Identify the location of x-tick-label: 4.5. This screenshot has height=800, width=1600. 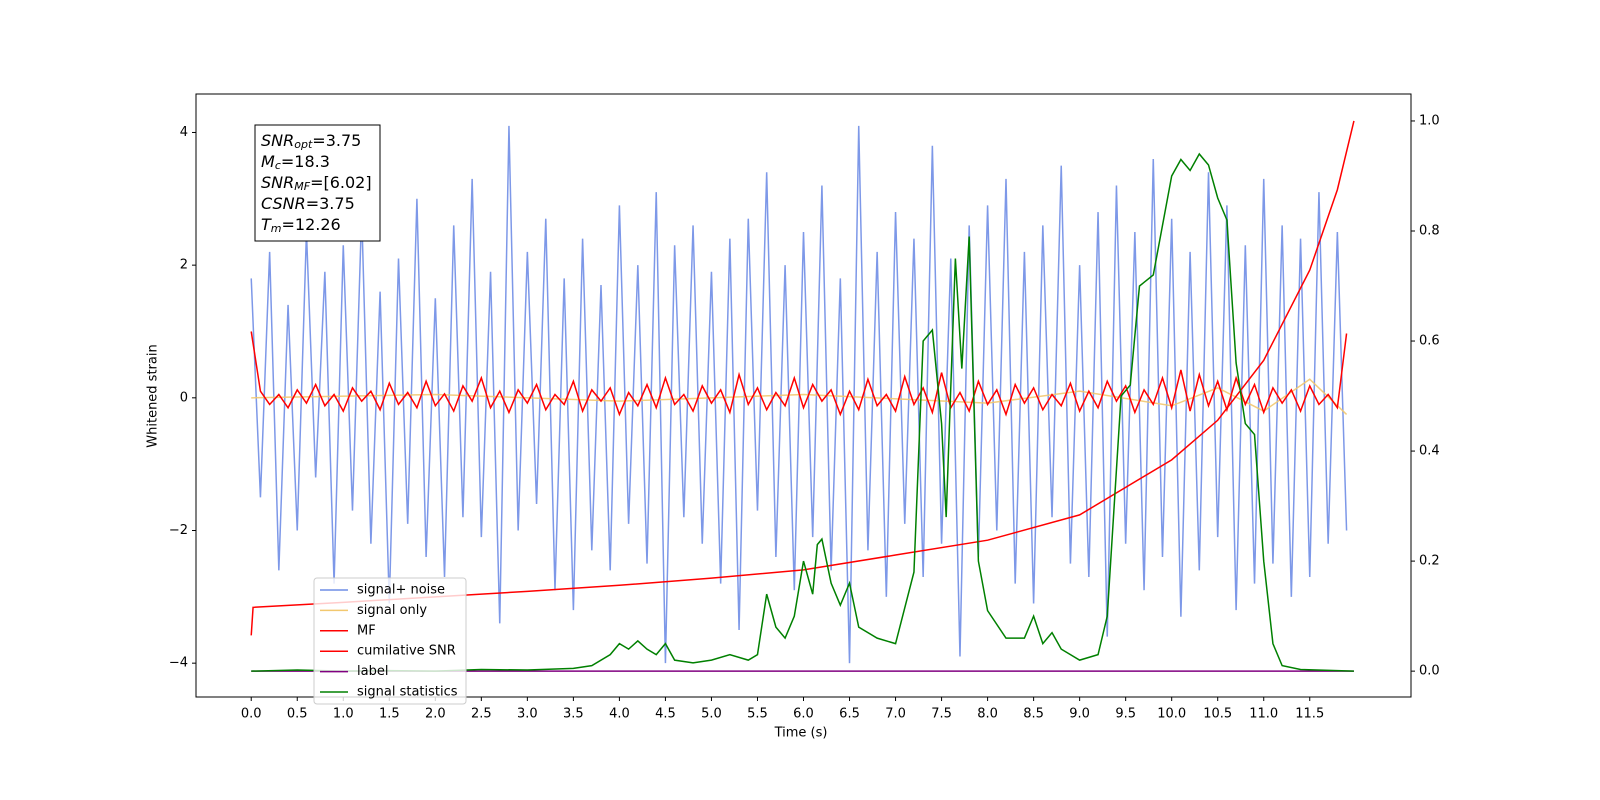
(665, 714).